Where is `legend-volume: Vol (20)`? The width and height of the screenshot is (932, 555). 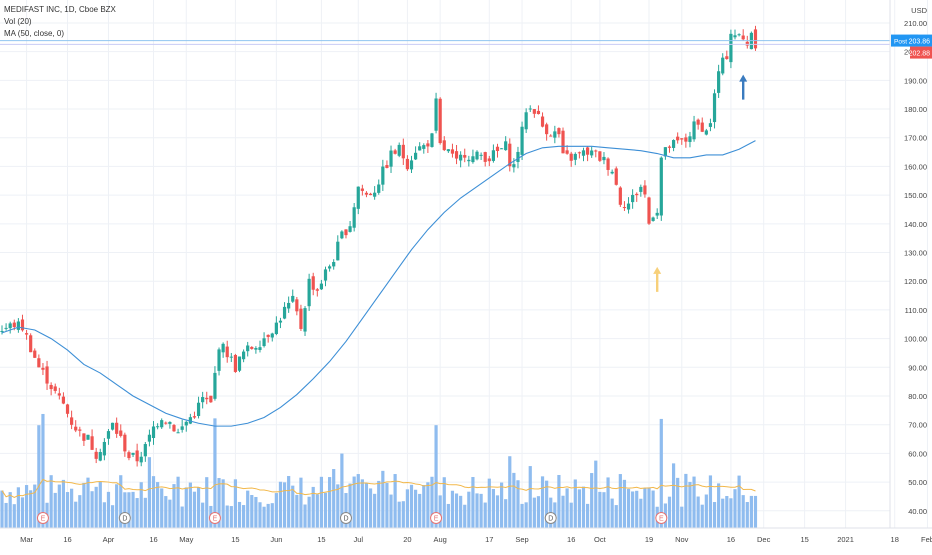 legend-volume: Vol (20) is located at coordinates (18, 21).